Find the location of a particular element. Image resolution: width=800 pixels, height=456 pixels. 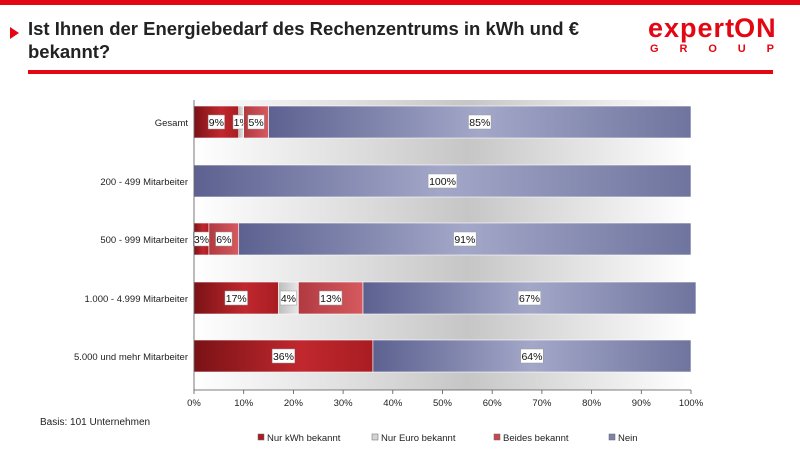

legend-swatch-nur-euro is located at coordinates (375, 437).